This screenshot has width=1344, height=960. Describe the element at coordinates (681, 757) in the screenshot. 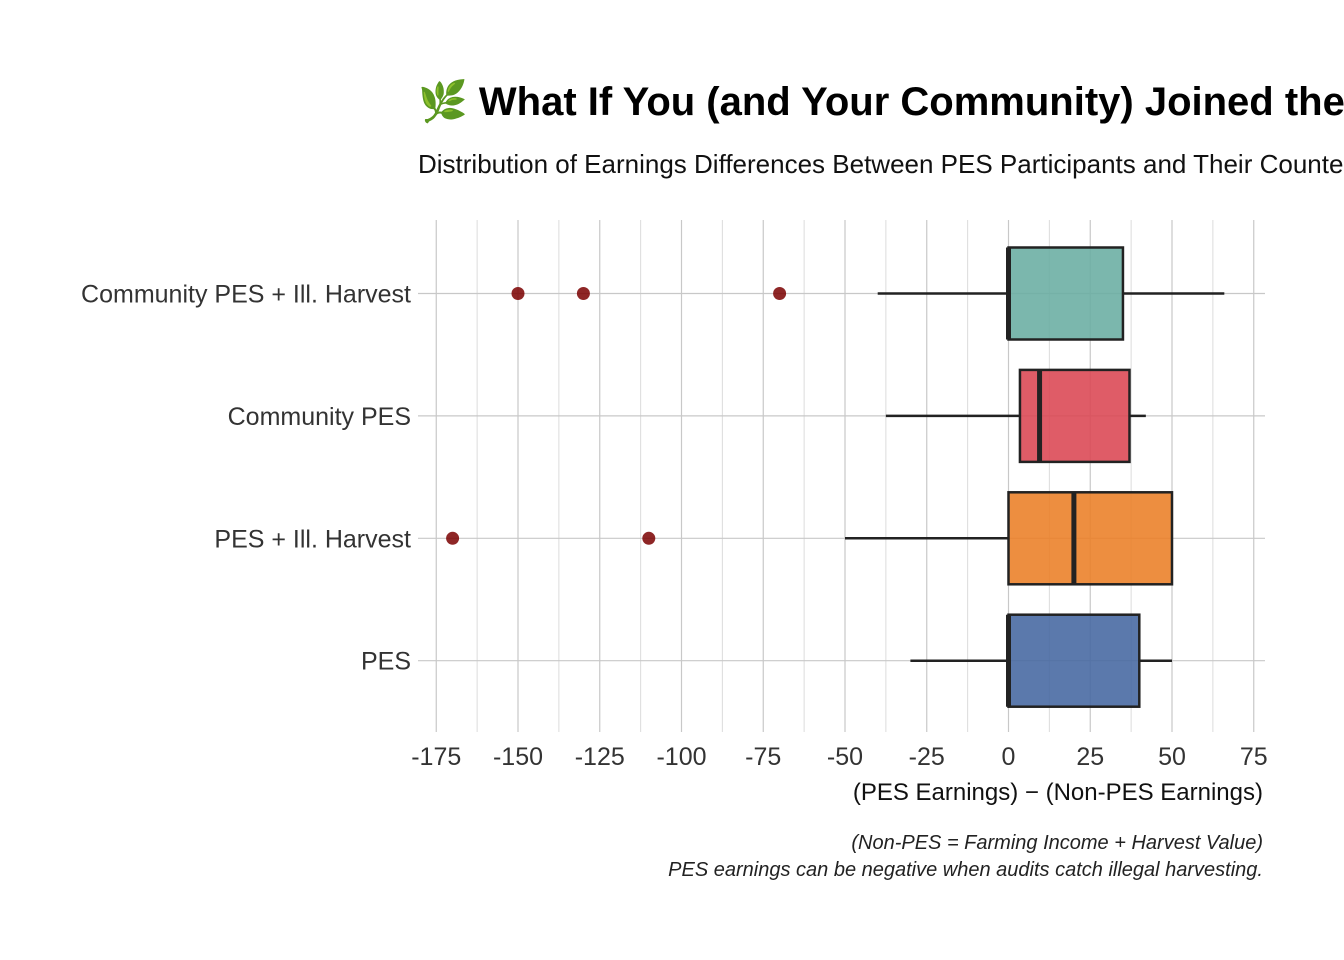

I see `x-tick-label: -100` at that location.